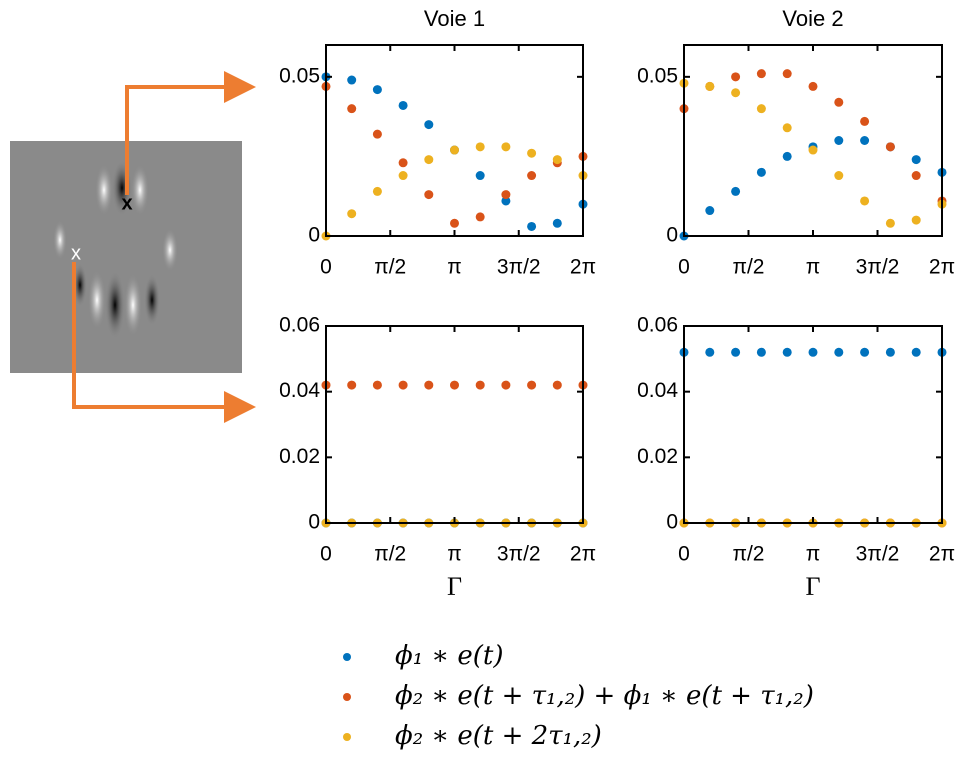 Image resolution: width=962 pixels, height=783 pixels. Describe the element at coordinates (449, 656) in the screenshot. I see `legend-label: ϕ₁ ∗ e(t)` at that location.